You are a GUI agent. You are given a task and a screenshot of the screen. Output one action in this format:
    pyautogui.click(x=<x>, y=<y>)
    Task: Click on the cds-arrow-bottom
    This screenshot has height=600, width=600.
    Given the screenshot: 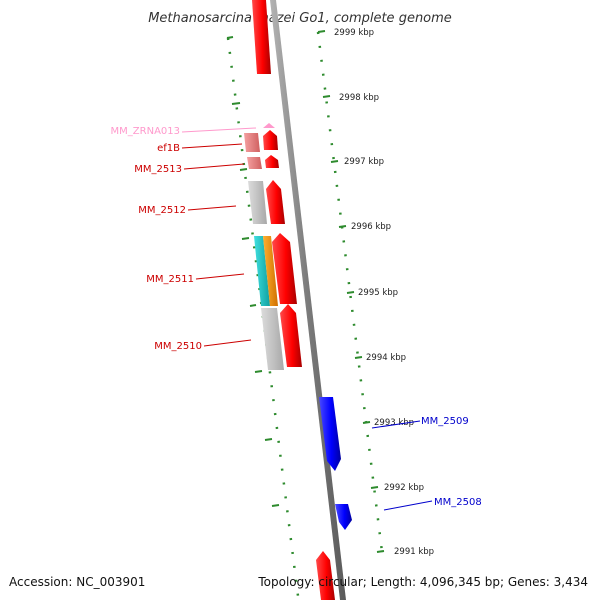 What is the action you would take?
    pyautogui.click(x=325, y=575)
    